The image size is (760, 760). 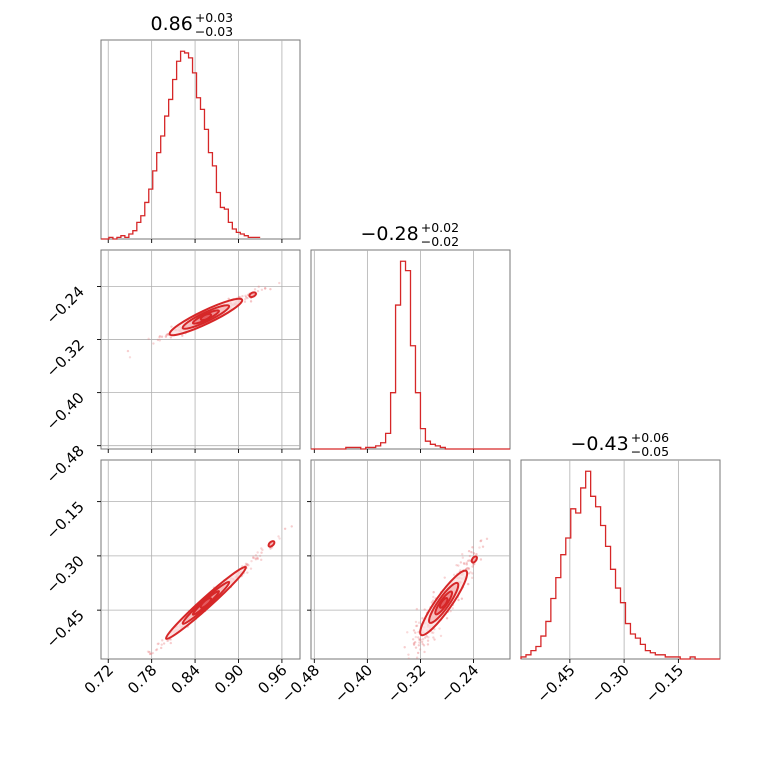 What do you see at coordinates (65, 358) in the screenshot?
I see `y-tick-label: −0.32` at bounding box center [65, 358].